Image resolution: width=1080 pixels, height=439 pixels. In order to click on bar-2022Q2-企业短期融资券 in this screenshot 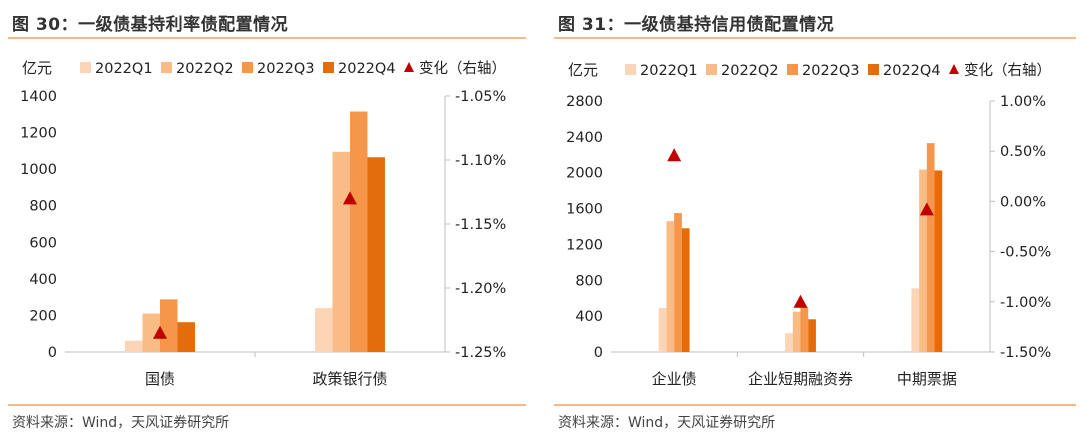, I will do `click(796, 331)`.